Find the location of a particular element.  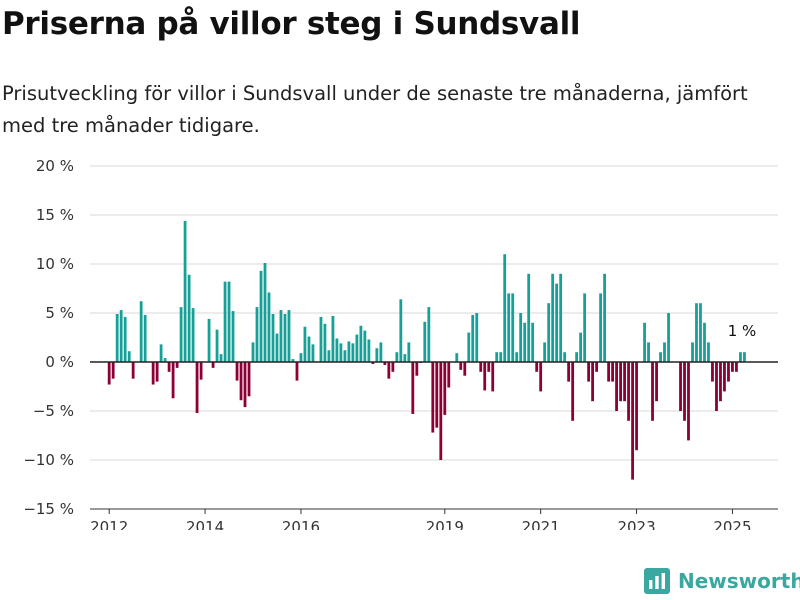

x-tick-label: 2019 is located at coordinates (445, 524).